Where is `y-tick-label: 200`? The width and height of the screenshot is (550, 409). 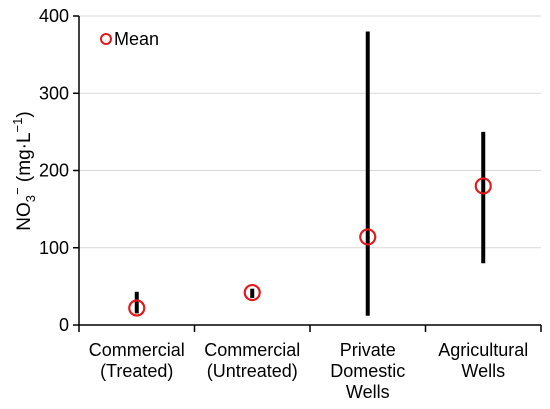
y-tick-label: 200 is located at coordinates (54, 171).